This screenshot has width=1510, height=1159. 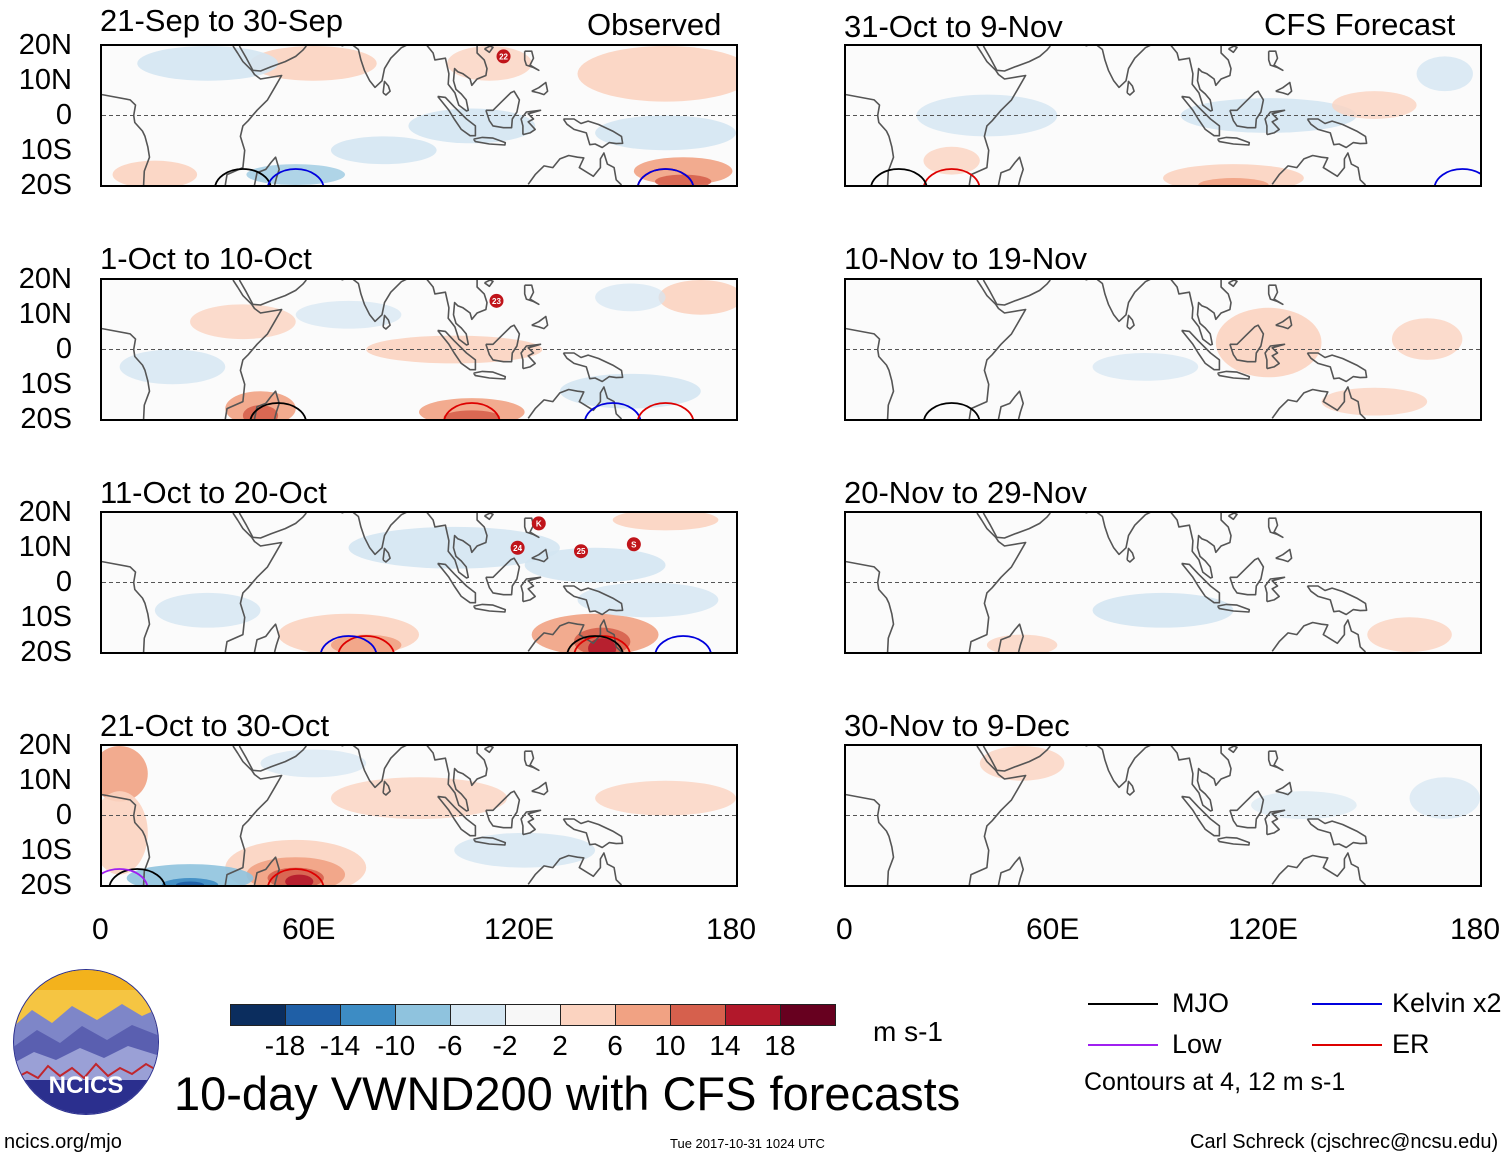 What do you see at coordinates (215, 725) in the screenshot?
I see `panel-title-left-4: 21-Oct to 30-Oct` at bounding box center [215, 725].